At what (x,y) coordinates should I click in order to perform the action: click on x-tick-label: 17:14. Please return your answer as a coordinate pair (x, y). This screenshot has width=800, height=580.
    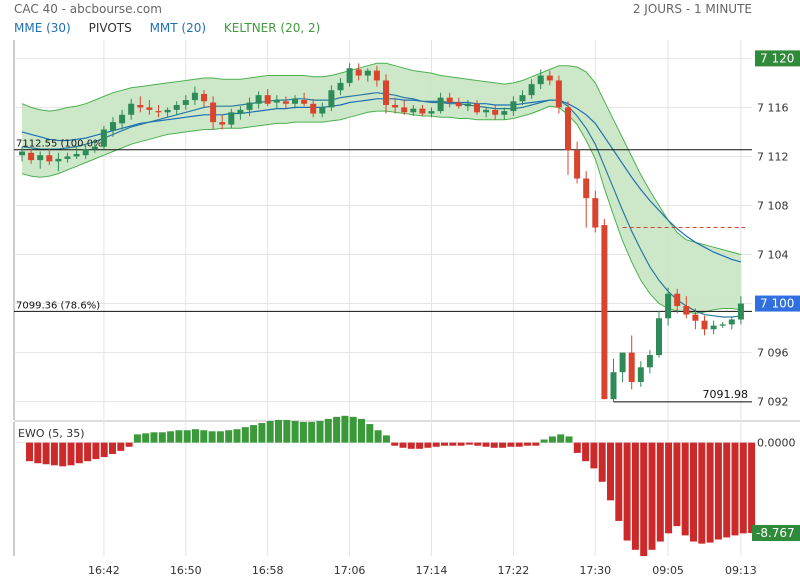
    Looking at the image, I should click on (432, 570).